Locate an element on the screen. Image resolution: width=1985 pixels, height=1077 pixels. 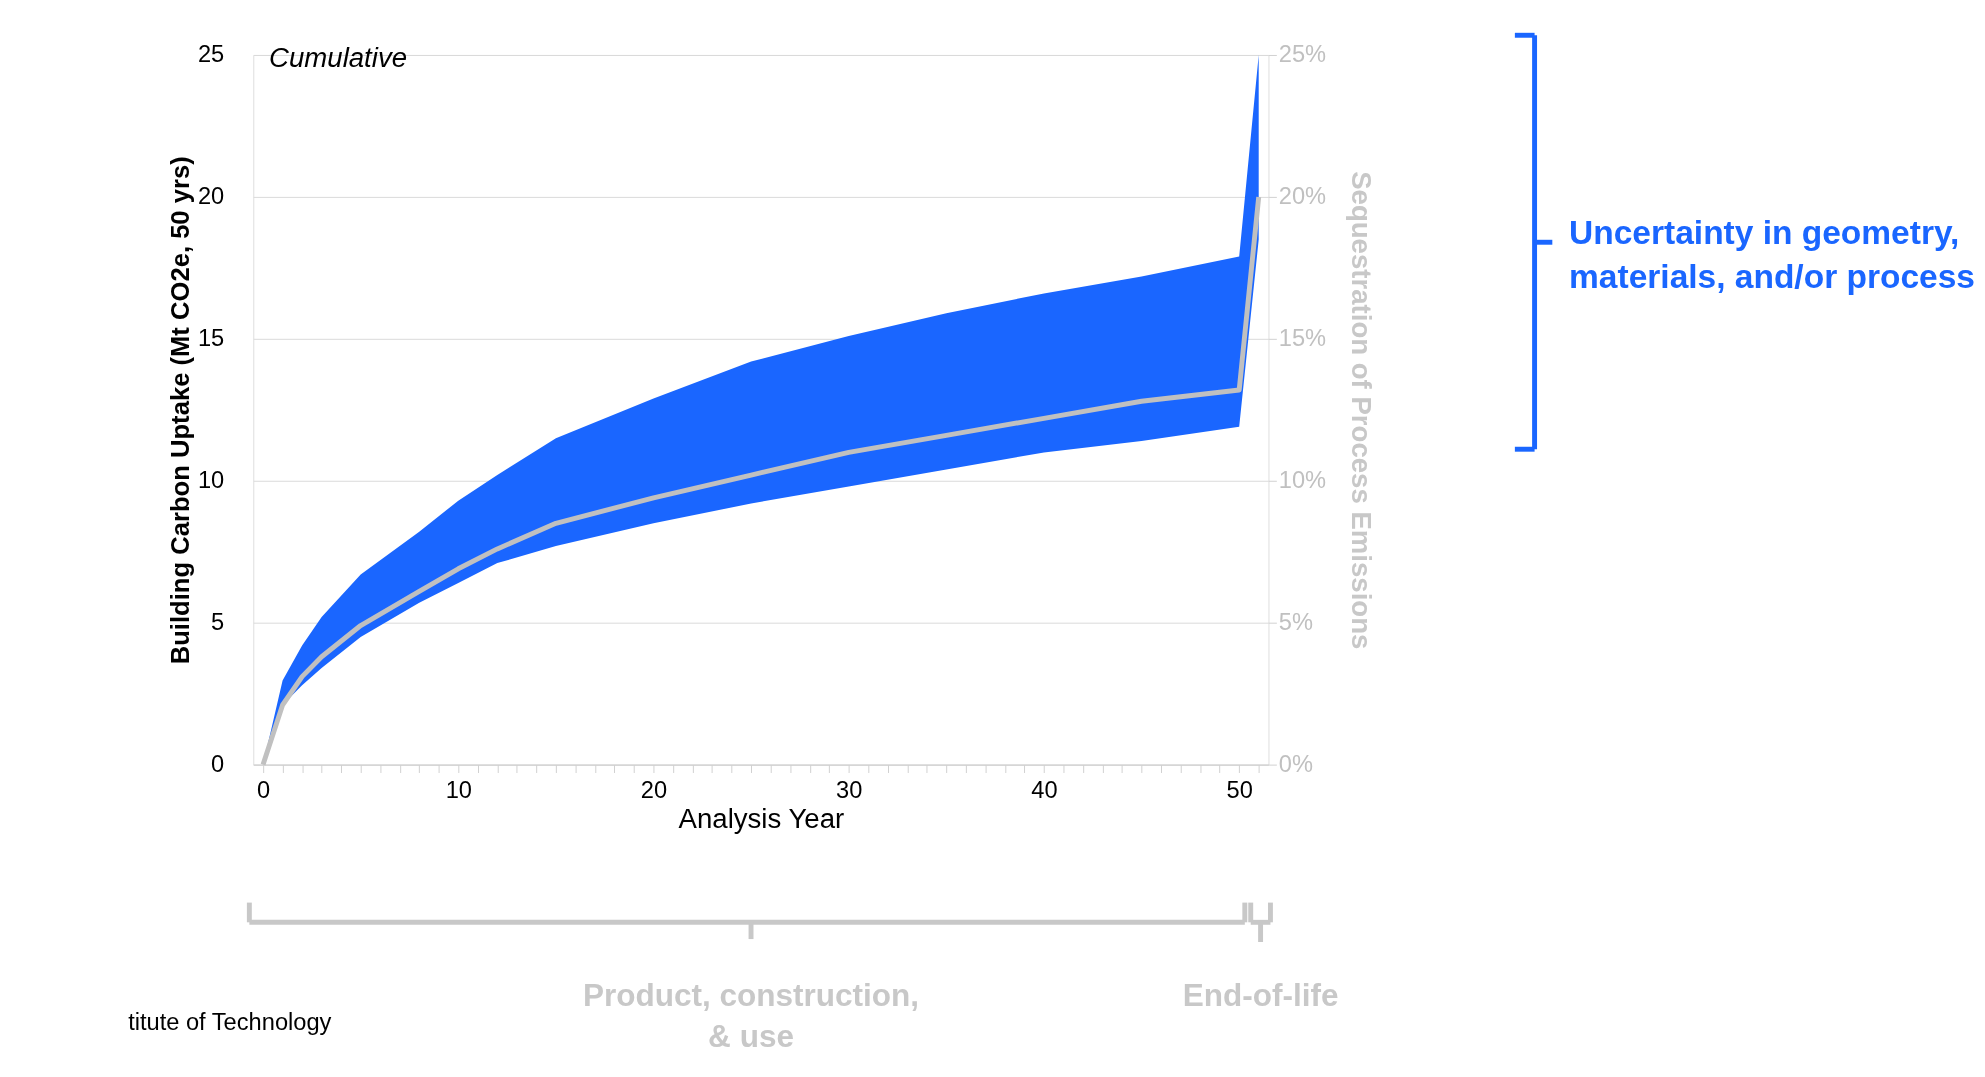
y2-tick-label: 0% is located at coordinates (1295, 764).